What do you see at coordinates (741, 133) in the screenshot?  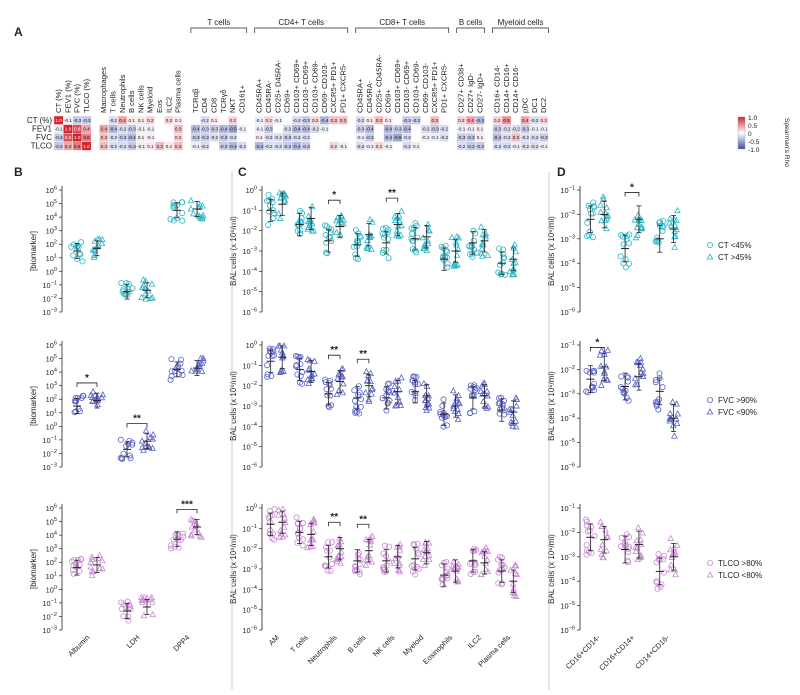 I see `heatmap-colorbar` at bounding box center [741, 133].